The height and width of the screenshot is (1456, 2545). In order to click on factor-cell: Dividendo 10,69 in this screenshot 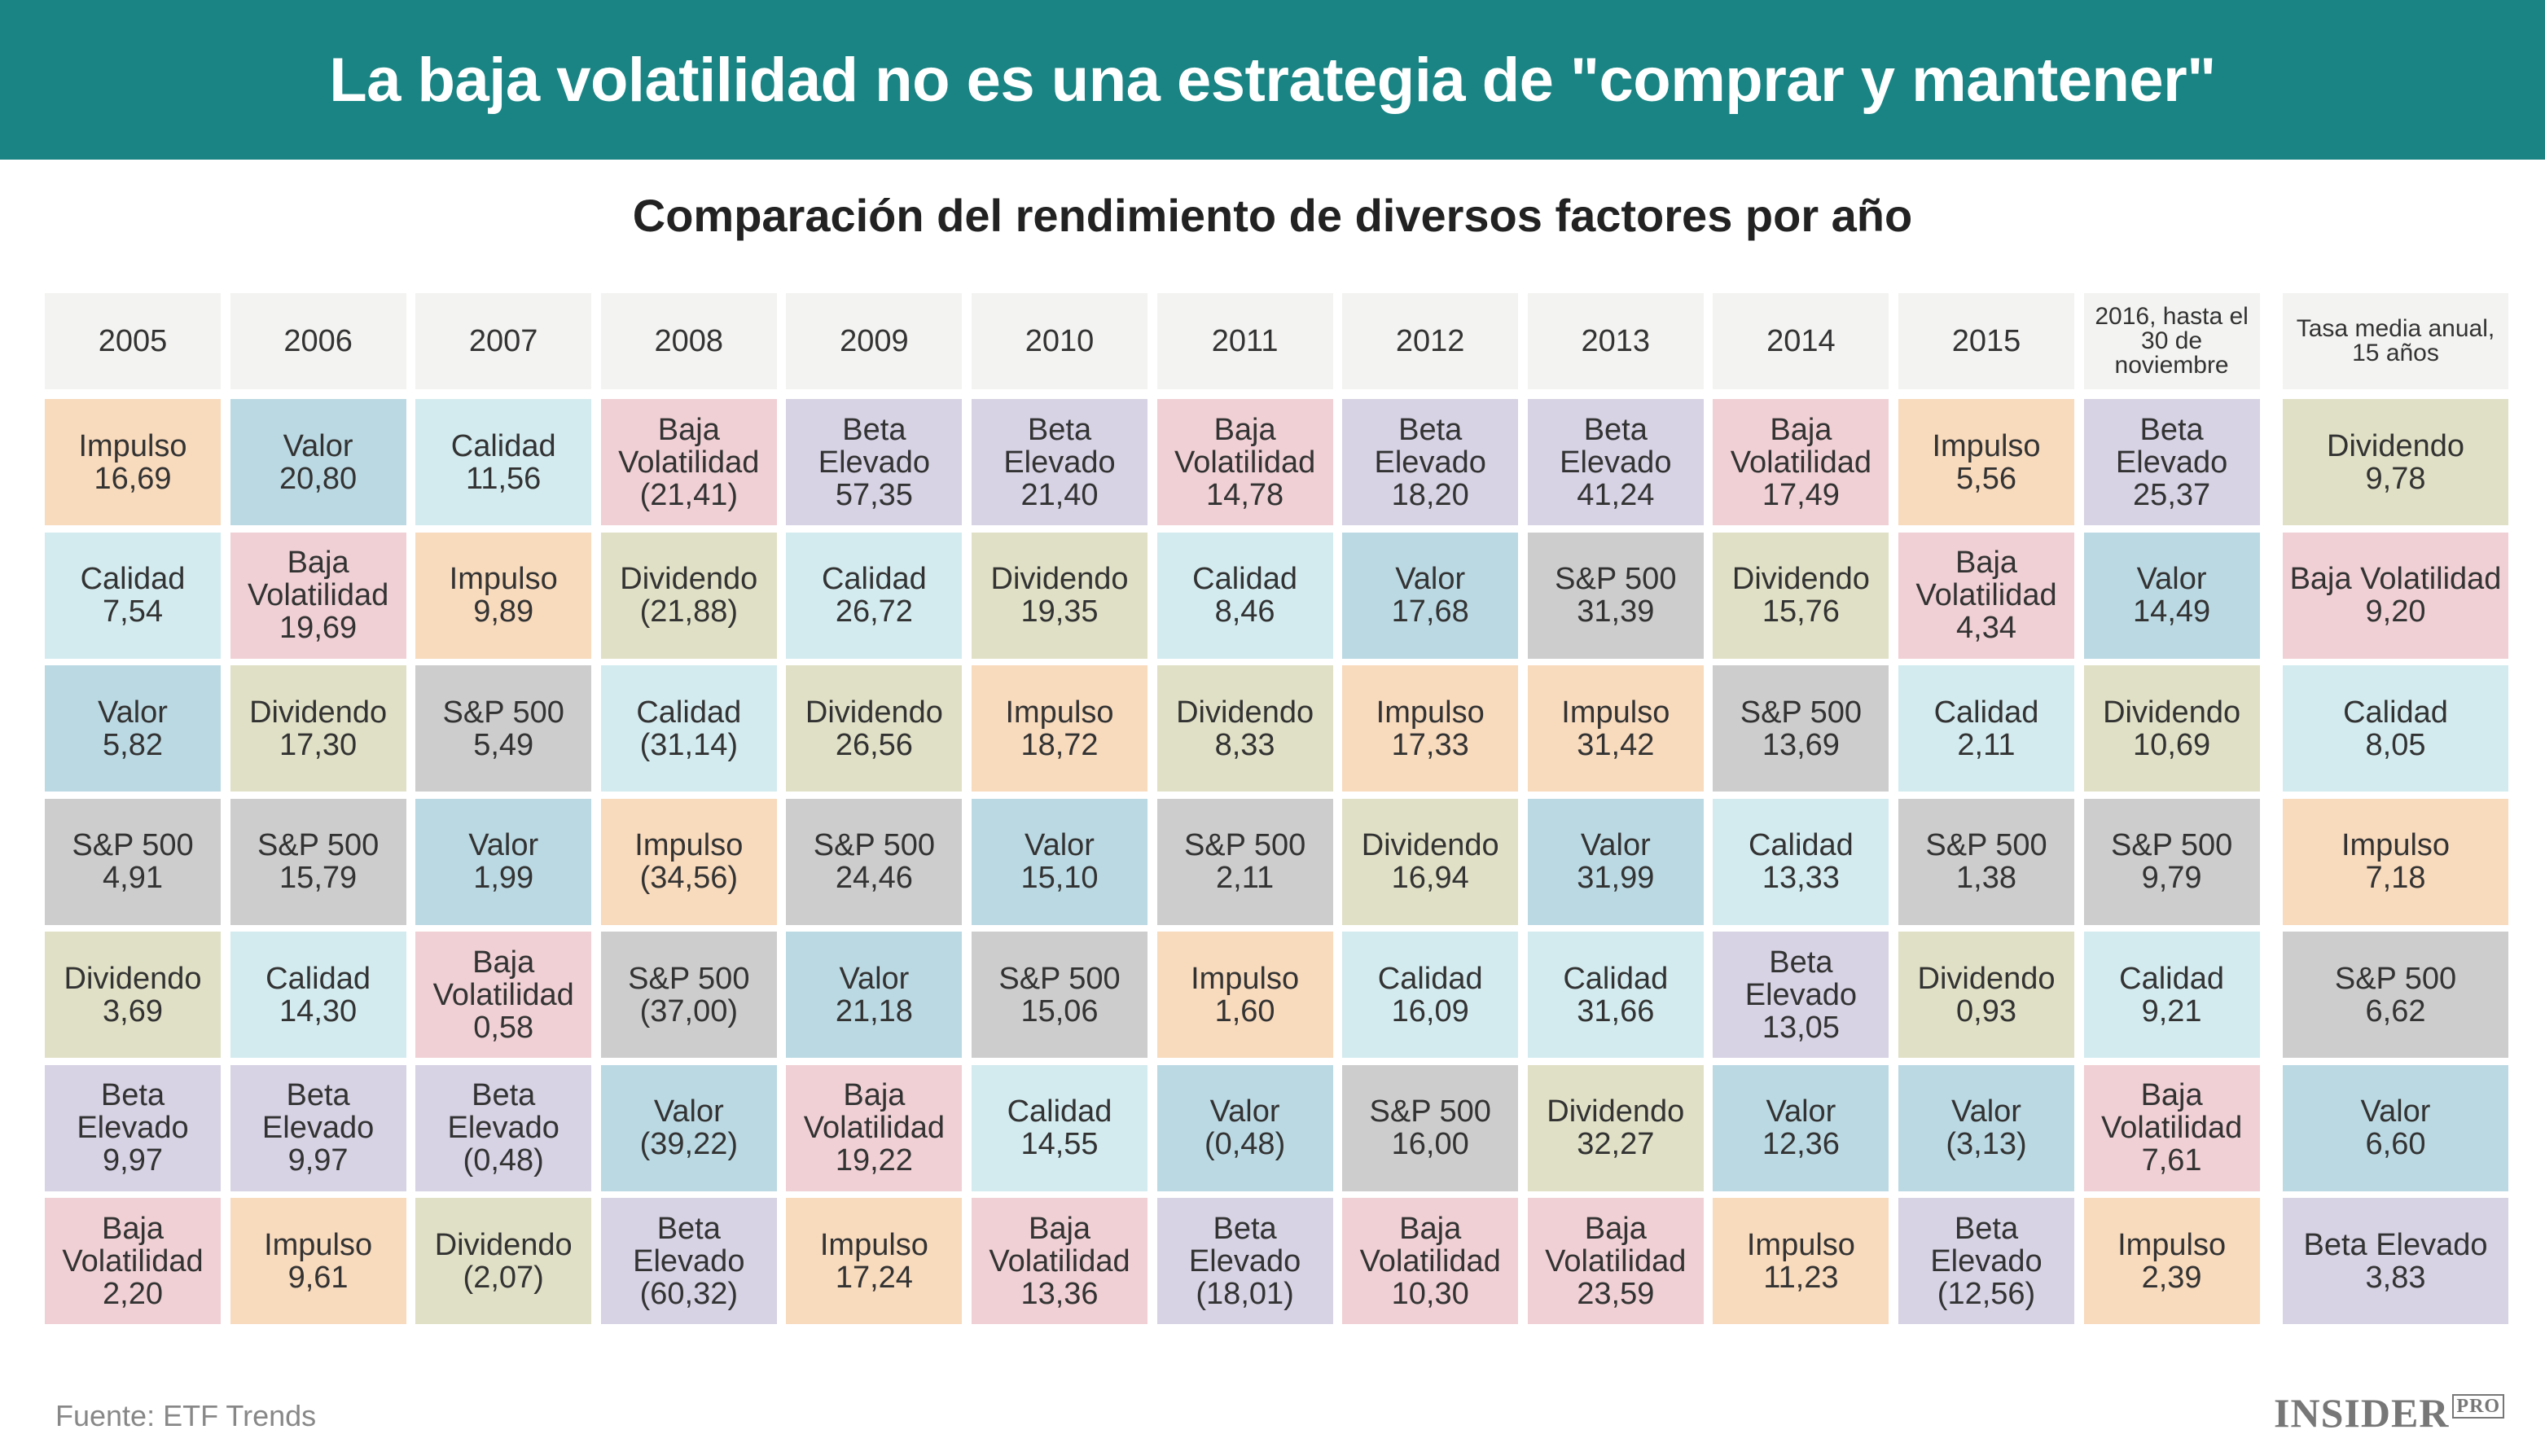, I will do `click(2172, 728)`.